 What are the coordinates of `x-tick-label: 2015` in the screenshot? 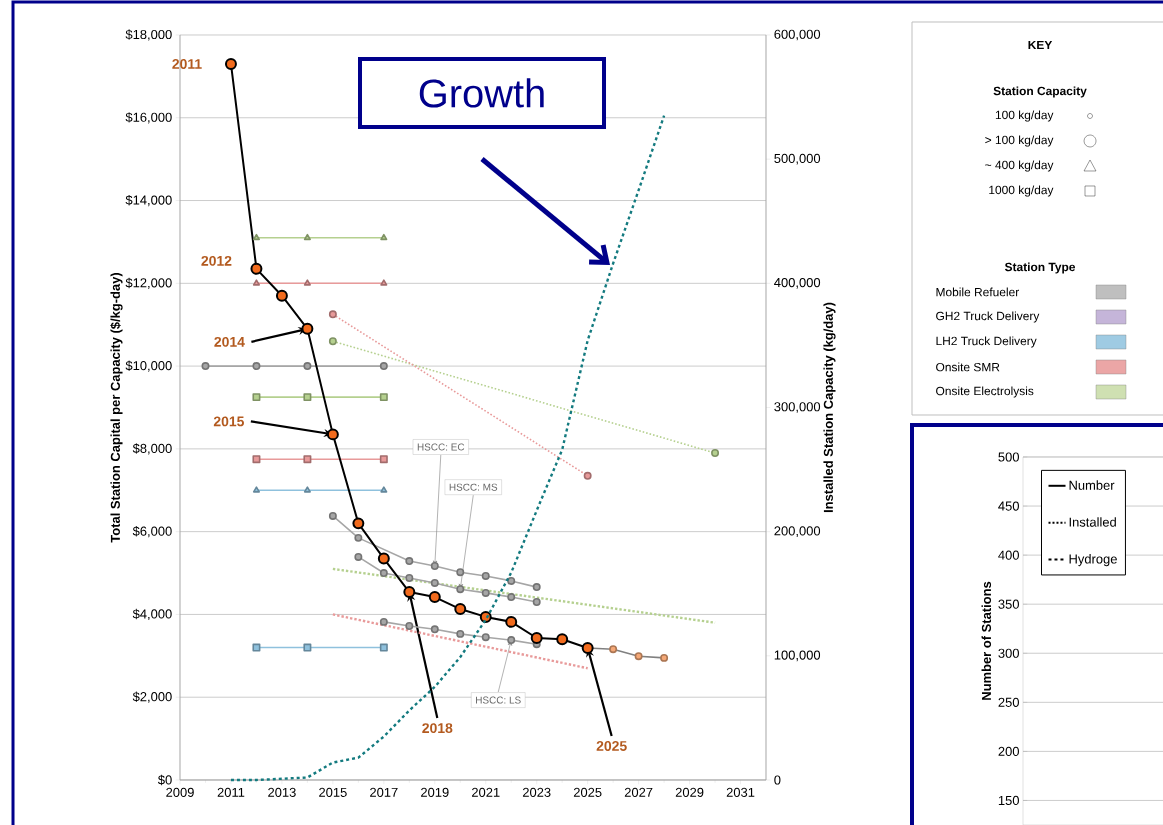 It's located at (333, 792).